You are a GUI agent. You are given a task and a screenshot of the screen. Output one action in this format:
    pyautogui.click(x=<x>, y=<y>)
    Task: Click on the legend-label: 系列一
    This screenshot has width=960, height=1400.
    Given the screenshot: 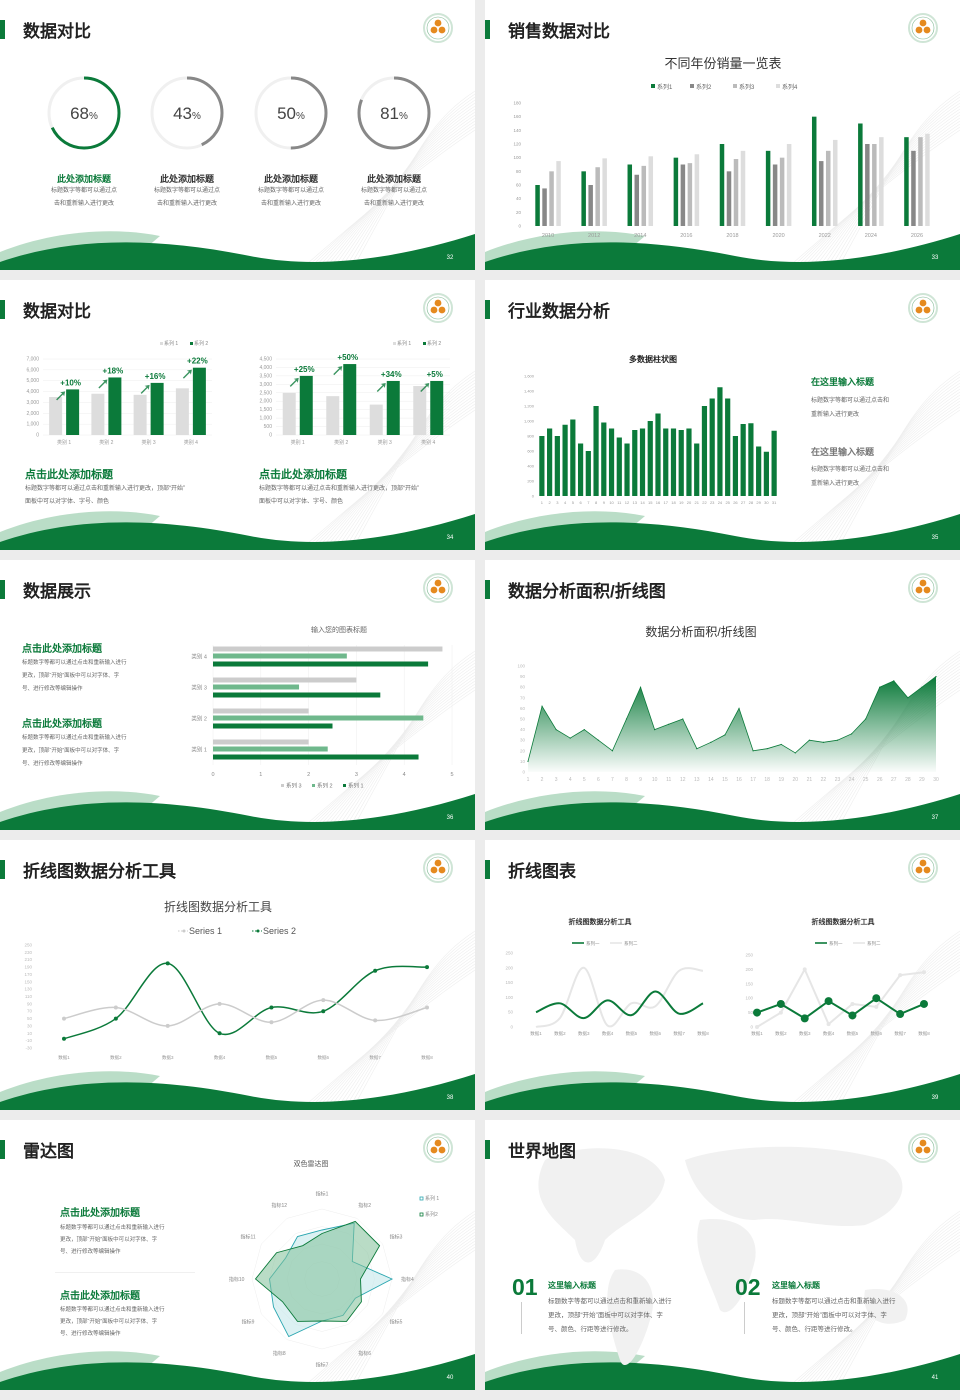 What is the action you would take?
    pyautogui.click(x=836, y=943)
    